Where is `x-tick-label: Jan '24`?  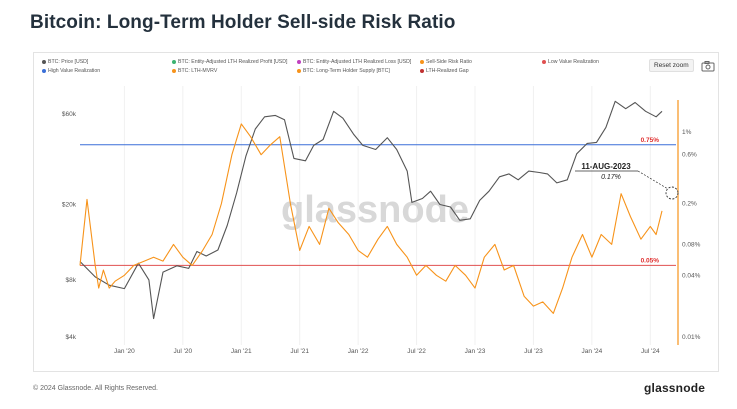
x-tick-label: Jan '24 is located at coordinates (591, 351).